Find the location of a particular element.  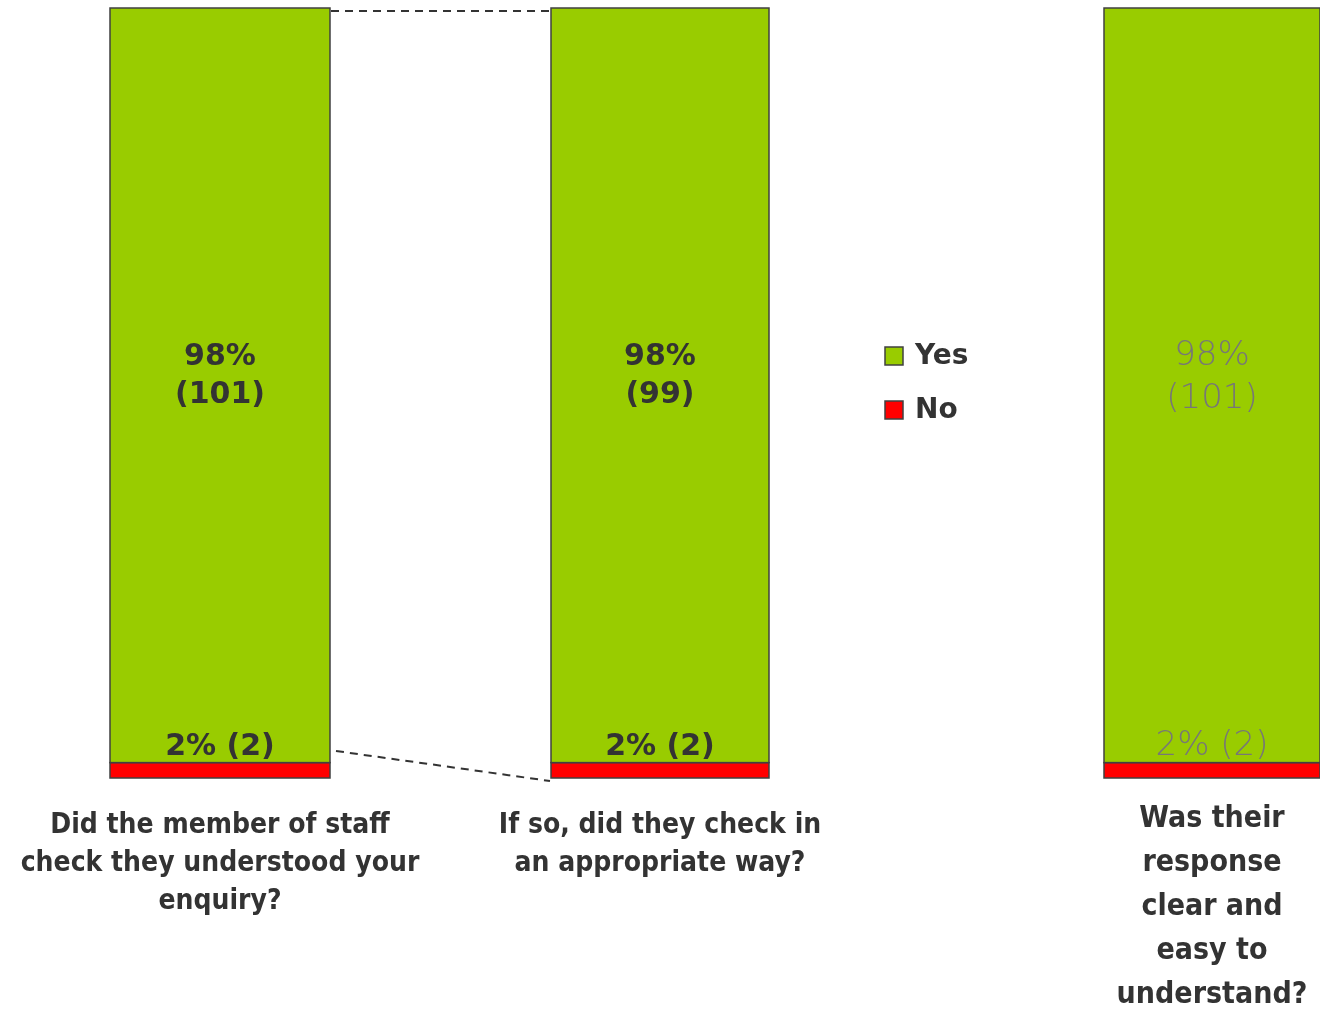

x-tick-label: Was their response clear and easy to understand? is located at coordinates (1212, 904).